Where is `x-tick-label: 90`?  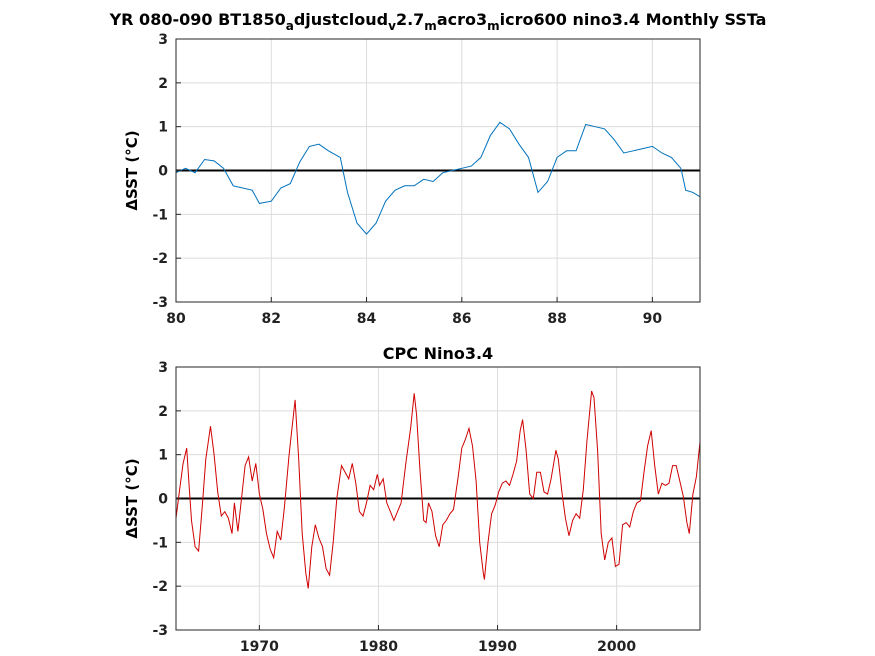 x-tick-label: 90 is located at coordinates (653, 319).